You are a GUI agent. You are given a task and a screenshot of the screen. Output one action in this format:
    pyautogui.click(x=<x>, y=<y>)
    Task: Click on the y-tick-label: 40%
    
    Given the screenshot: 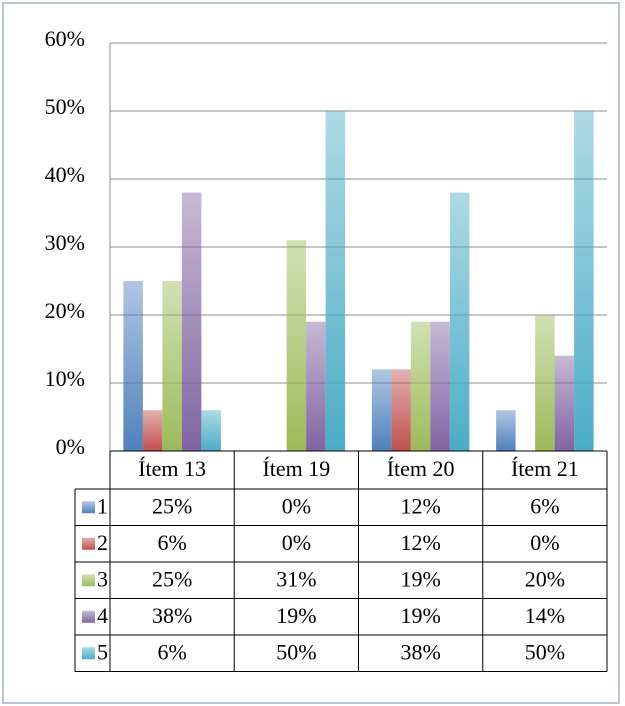 What is the action you would take?
    pyautogui.click(x=65, y=174)
    